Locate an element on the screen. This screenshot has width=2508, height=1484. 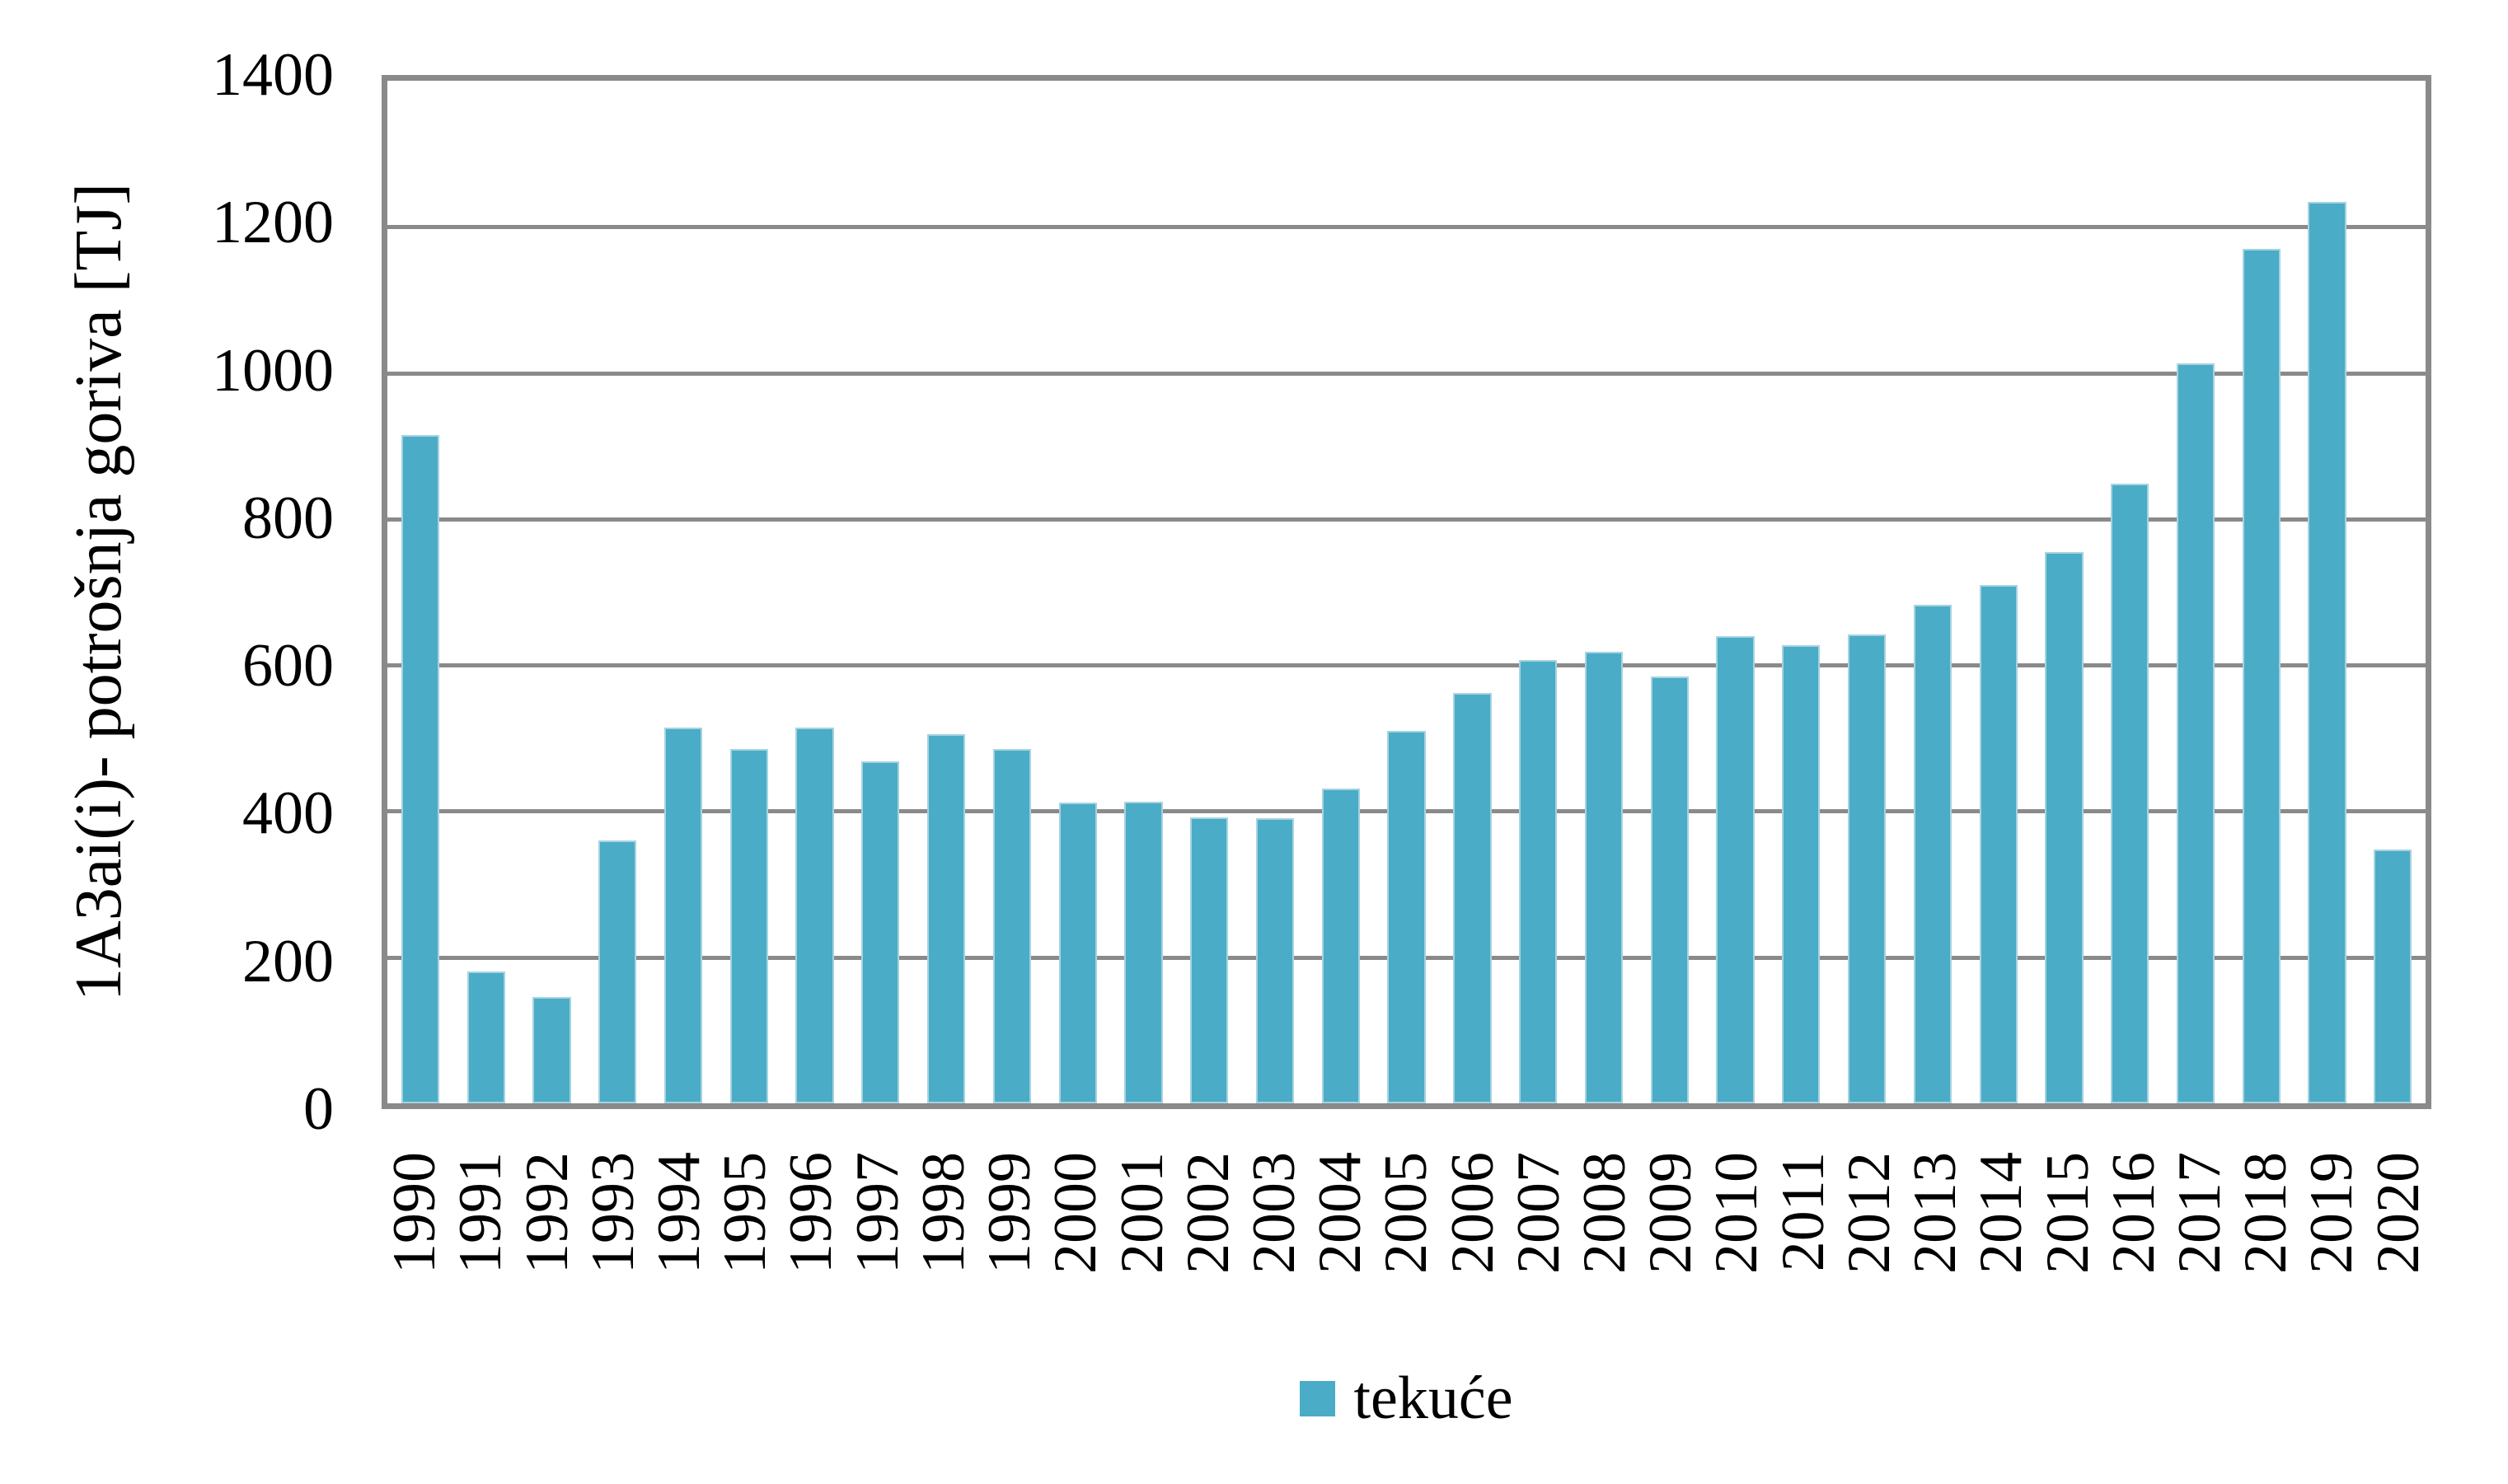
x-tick-label-2002: 2002 is located at coordinates (1208, 1213).